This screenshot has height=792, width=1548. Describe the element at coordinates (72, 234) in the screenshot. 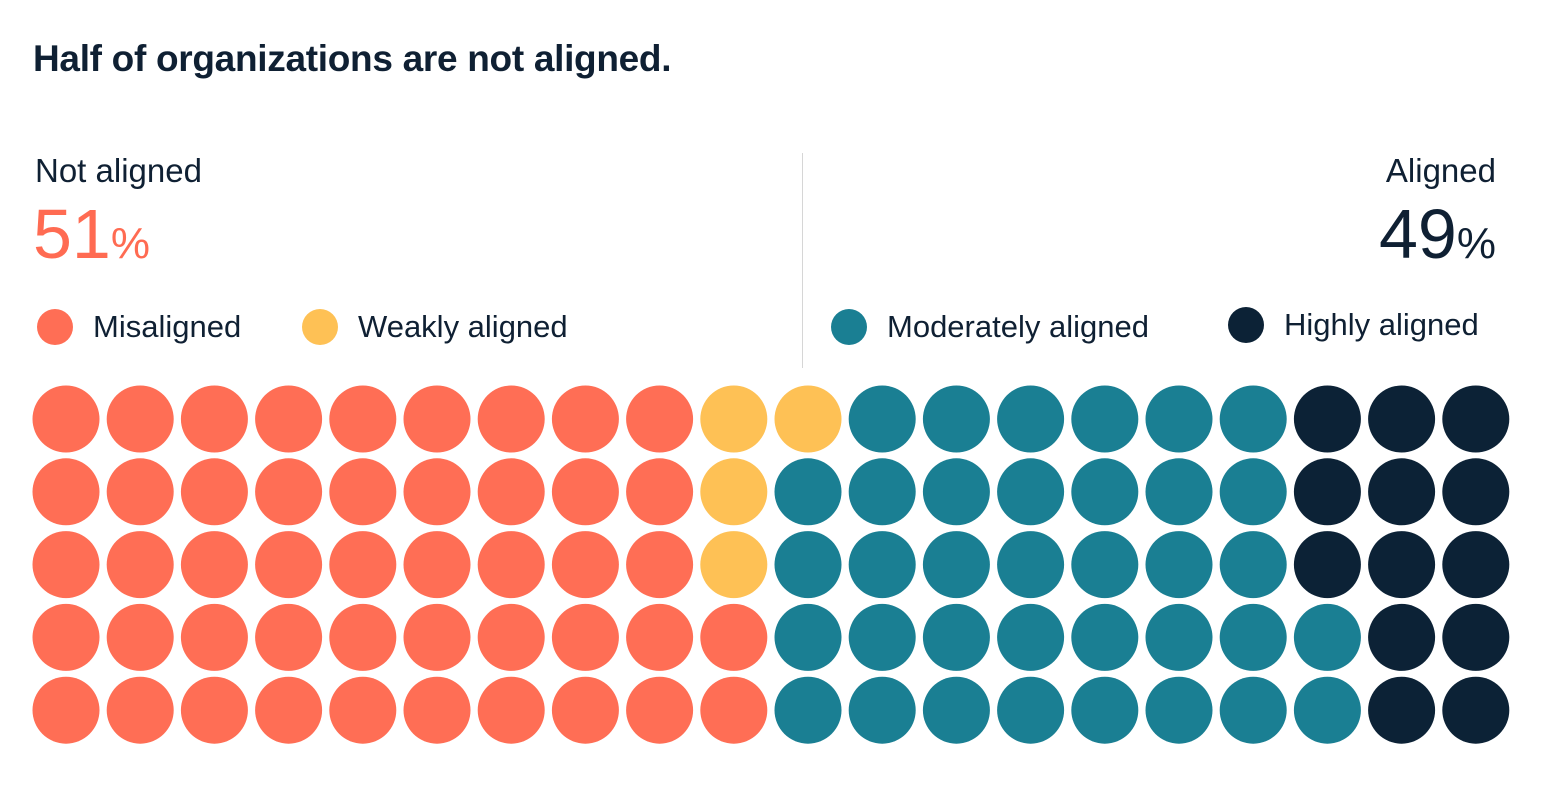

I see `not-aligned-value: 51` at that location.